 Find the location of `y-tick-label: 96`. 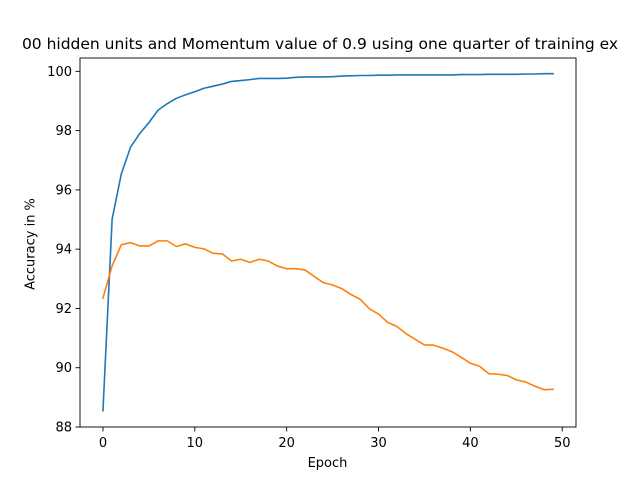

y-tick-label: 96 is located at coordinates (63, 190).